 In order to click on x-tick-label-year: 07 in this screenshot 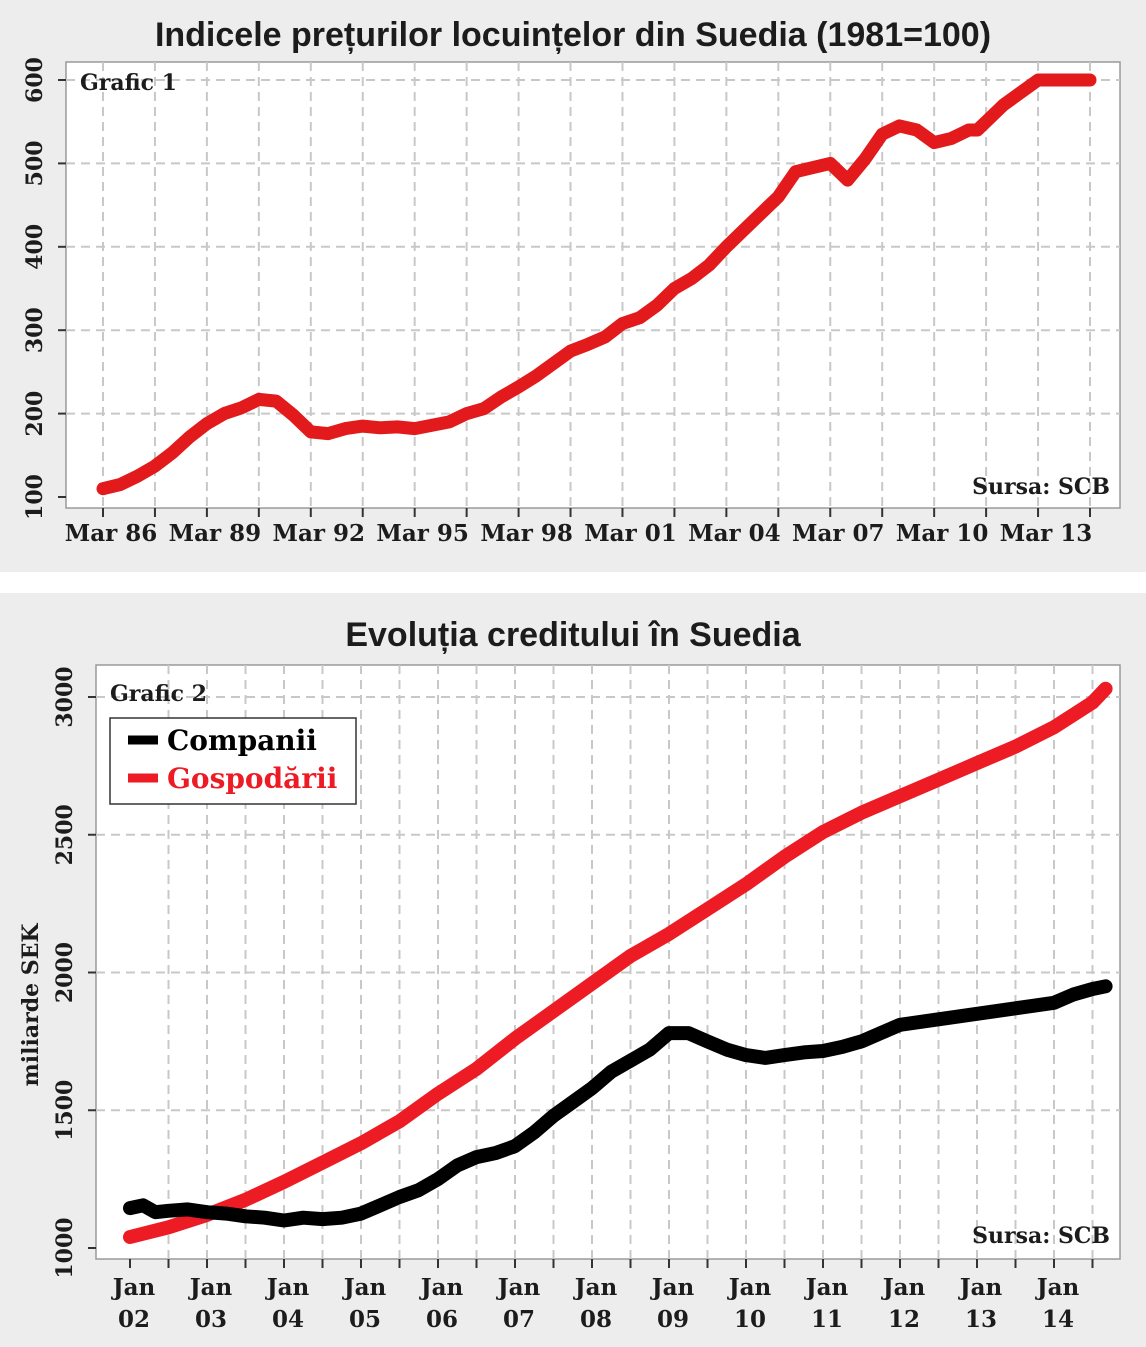, I will do `click(519, 1319)`.